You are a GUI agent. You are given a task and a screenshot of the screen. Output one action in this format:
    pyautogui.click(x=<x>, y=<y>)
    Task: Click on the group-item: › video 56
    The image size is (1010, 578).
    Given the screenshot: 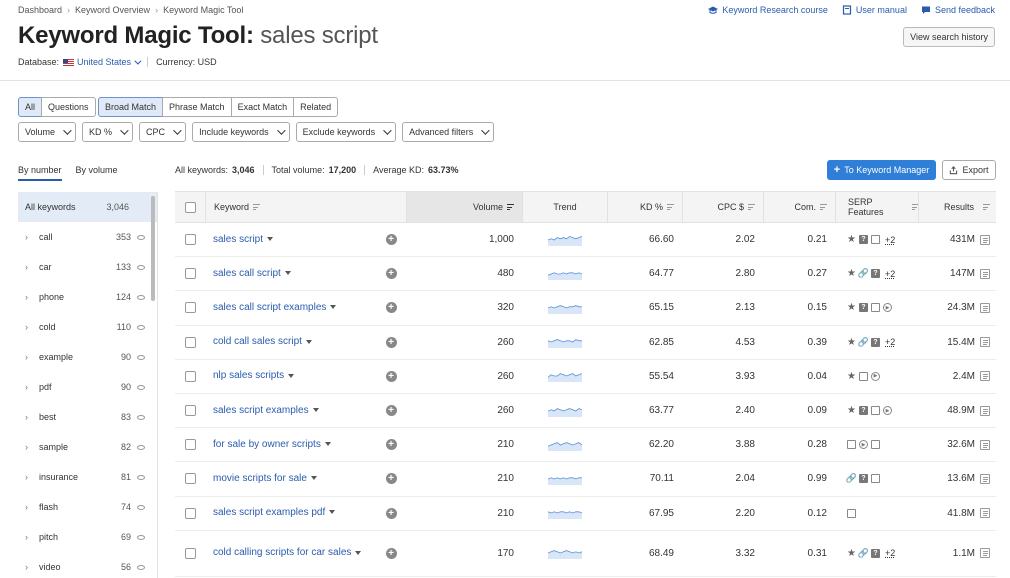 What is the action you would take?
    pyautogui.click(x=87, y=565)
    